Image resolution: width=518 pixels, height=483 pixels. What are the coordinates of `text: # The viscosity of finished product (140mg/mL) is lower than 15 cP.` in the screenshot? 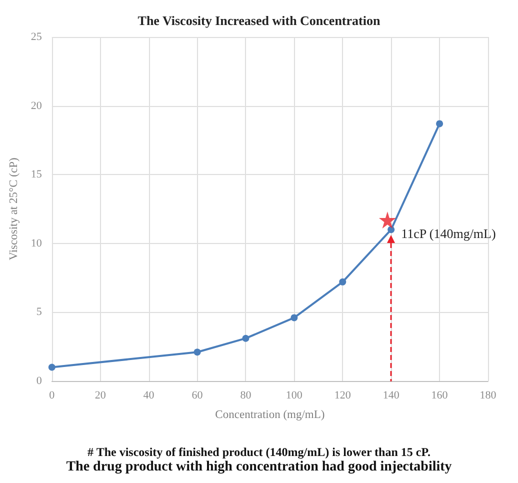 It's located at (259, 452).